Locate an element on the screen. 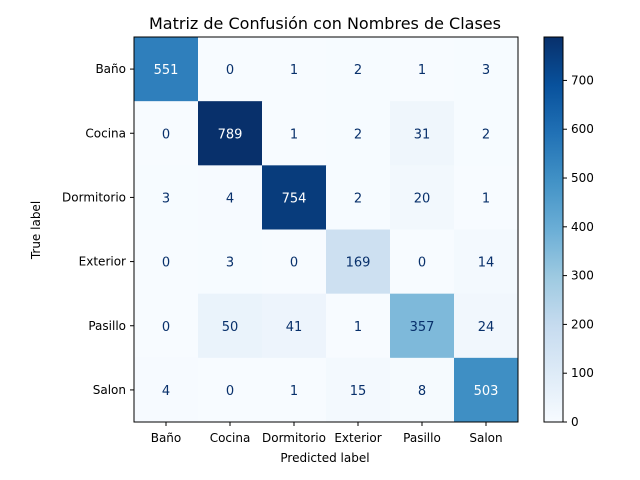  cell-value-label: 50 is located at coordinates (230, 327).